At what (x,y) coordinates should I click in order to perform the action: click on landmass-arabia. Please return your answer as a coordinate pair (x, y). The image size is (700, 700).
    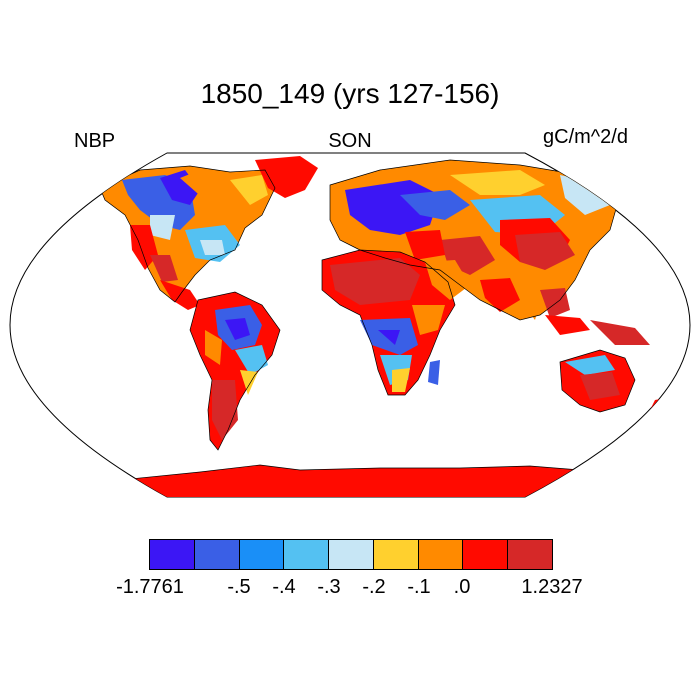
    Looking at the image, I should click on (447, 280).